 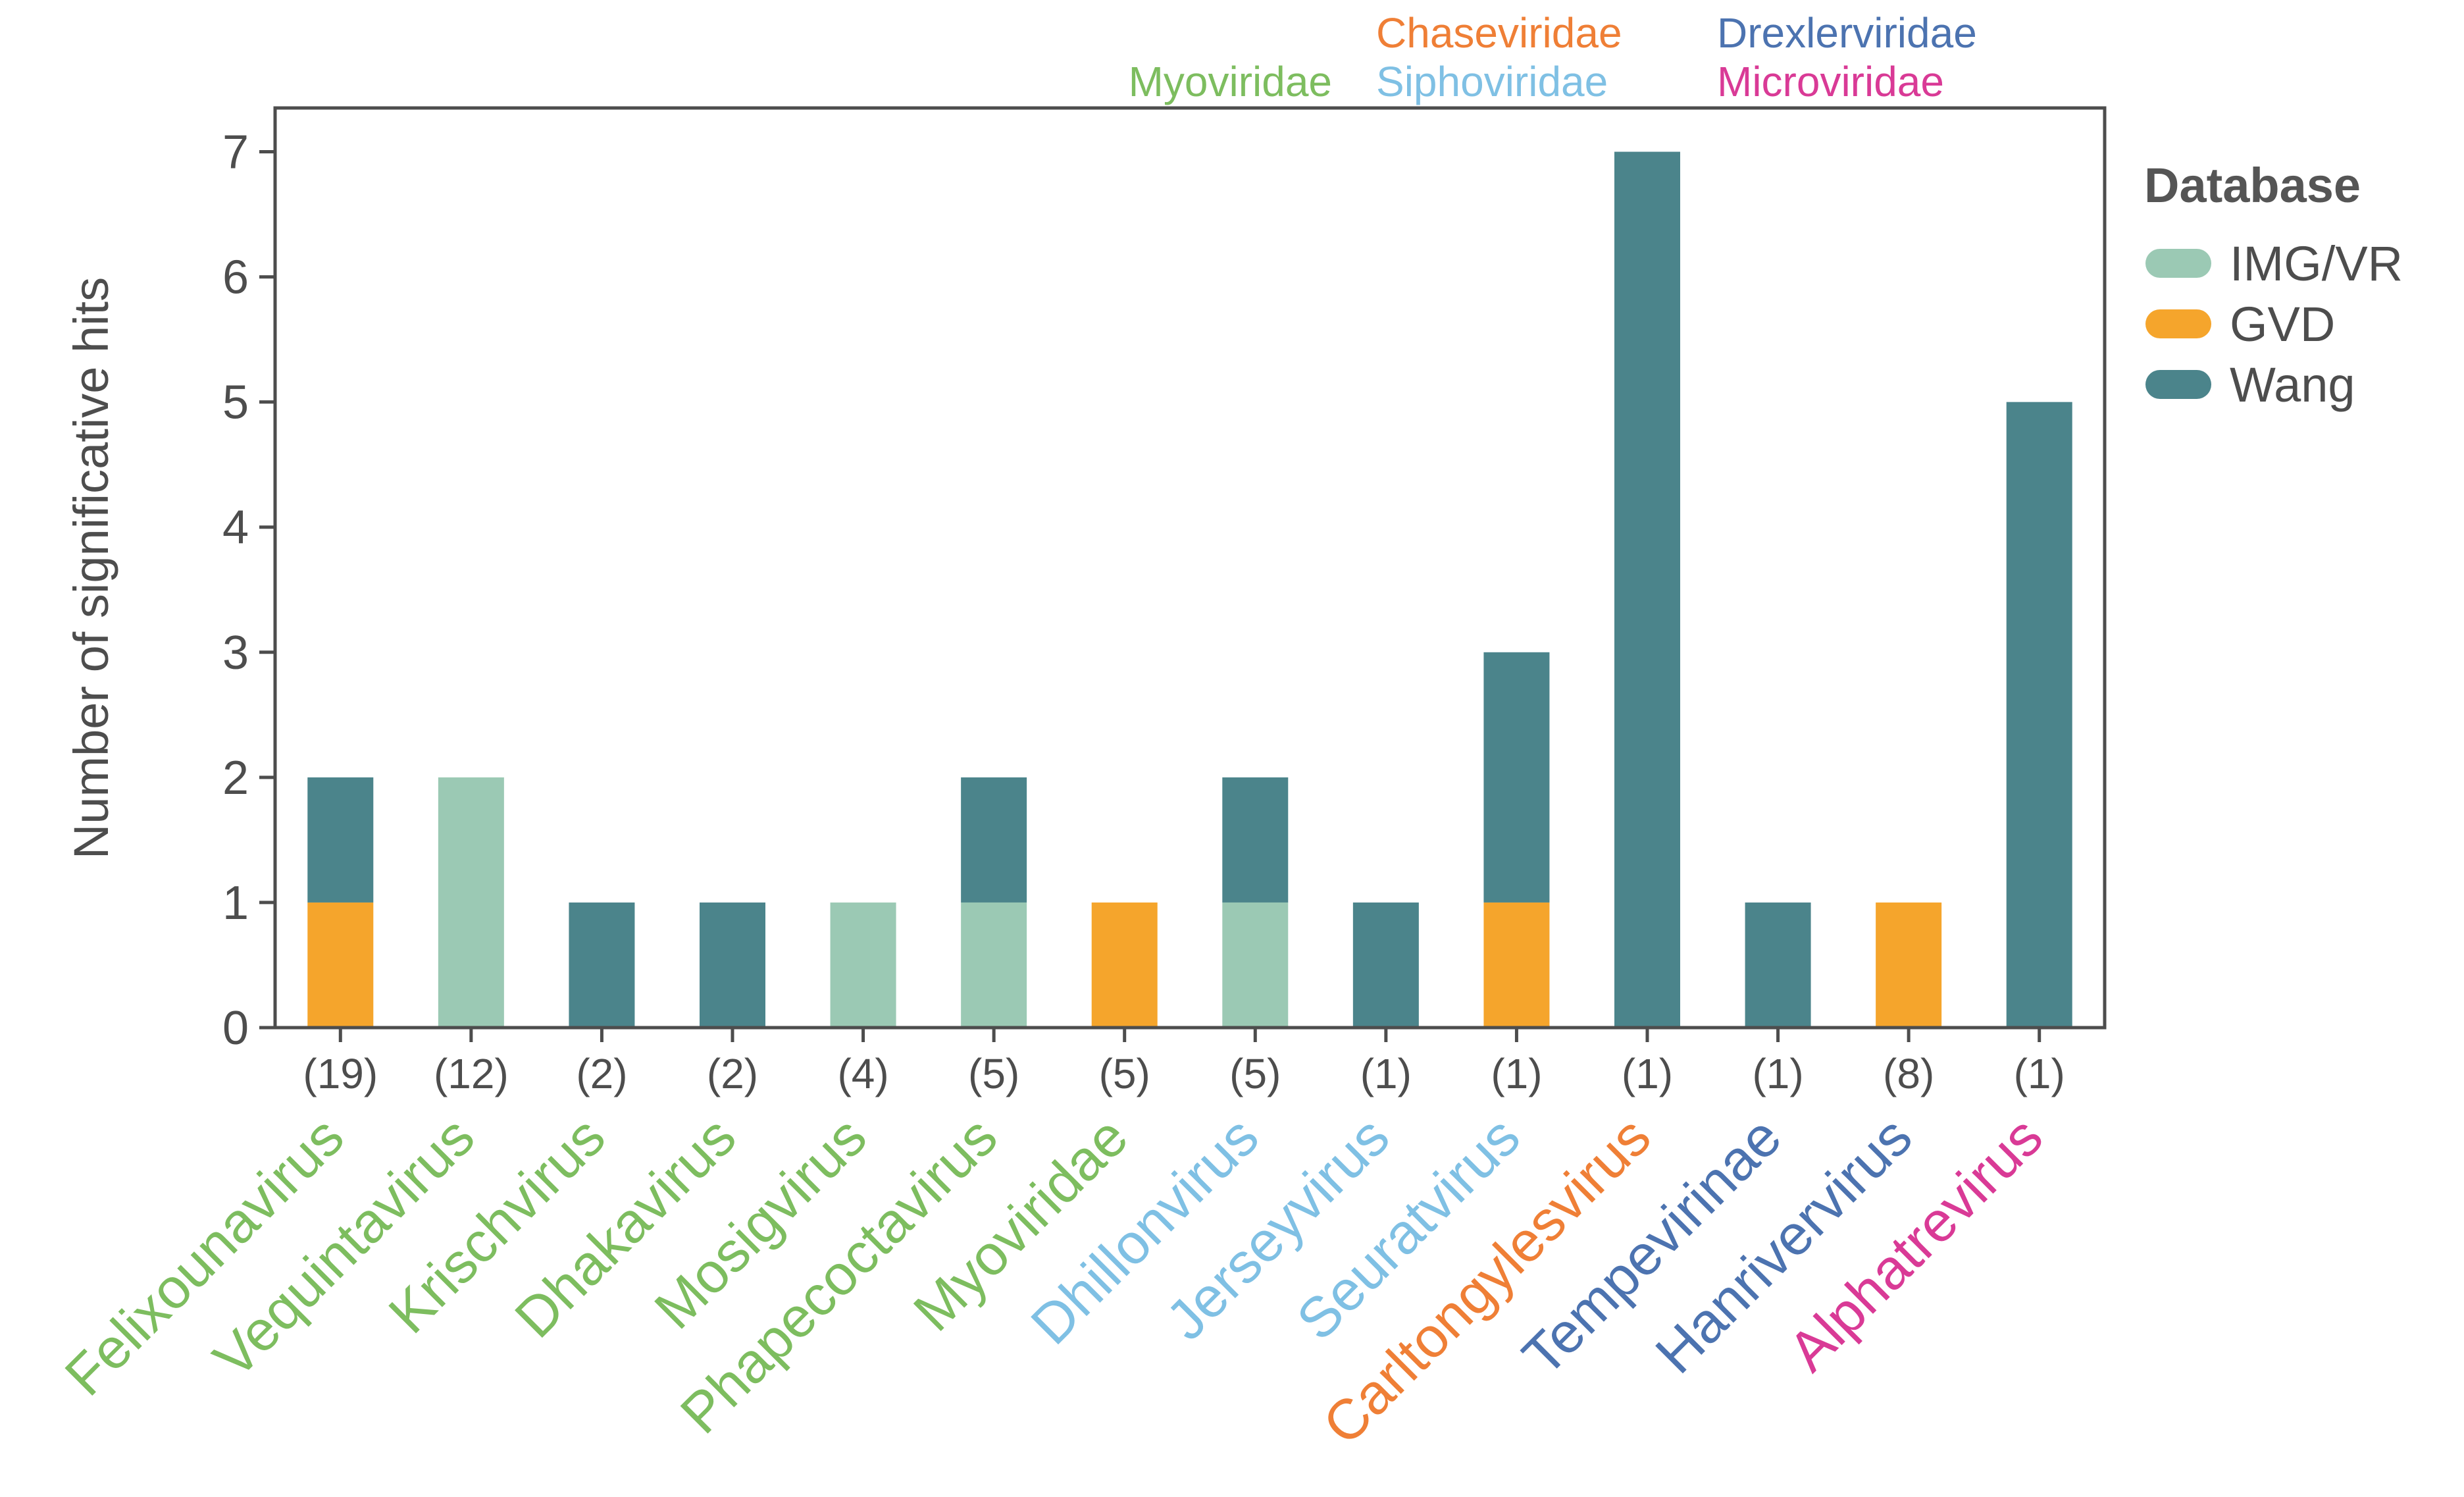 What do you see at coordinates (994, 840) in the screenshot?
I see `bar-phapecoctavirus-wang` at bounding box center [994, 840].